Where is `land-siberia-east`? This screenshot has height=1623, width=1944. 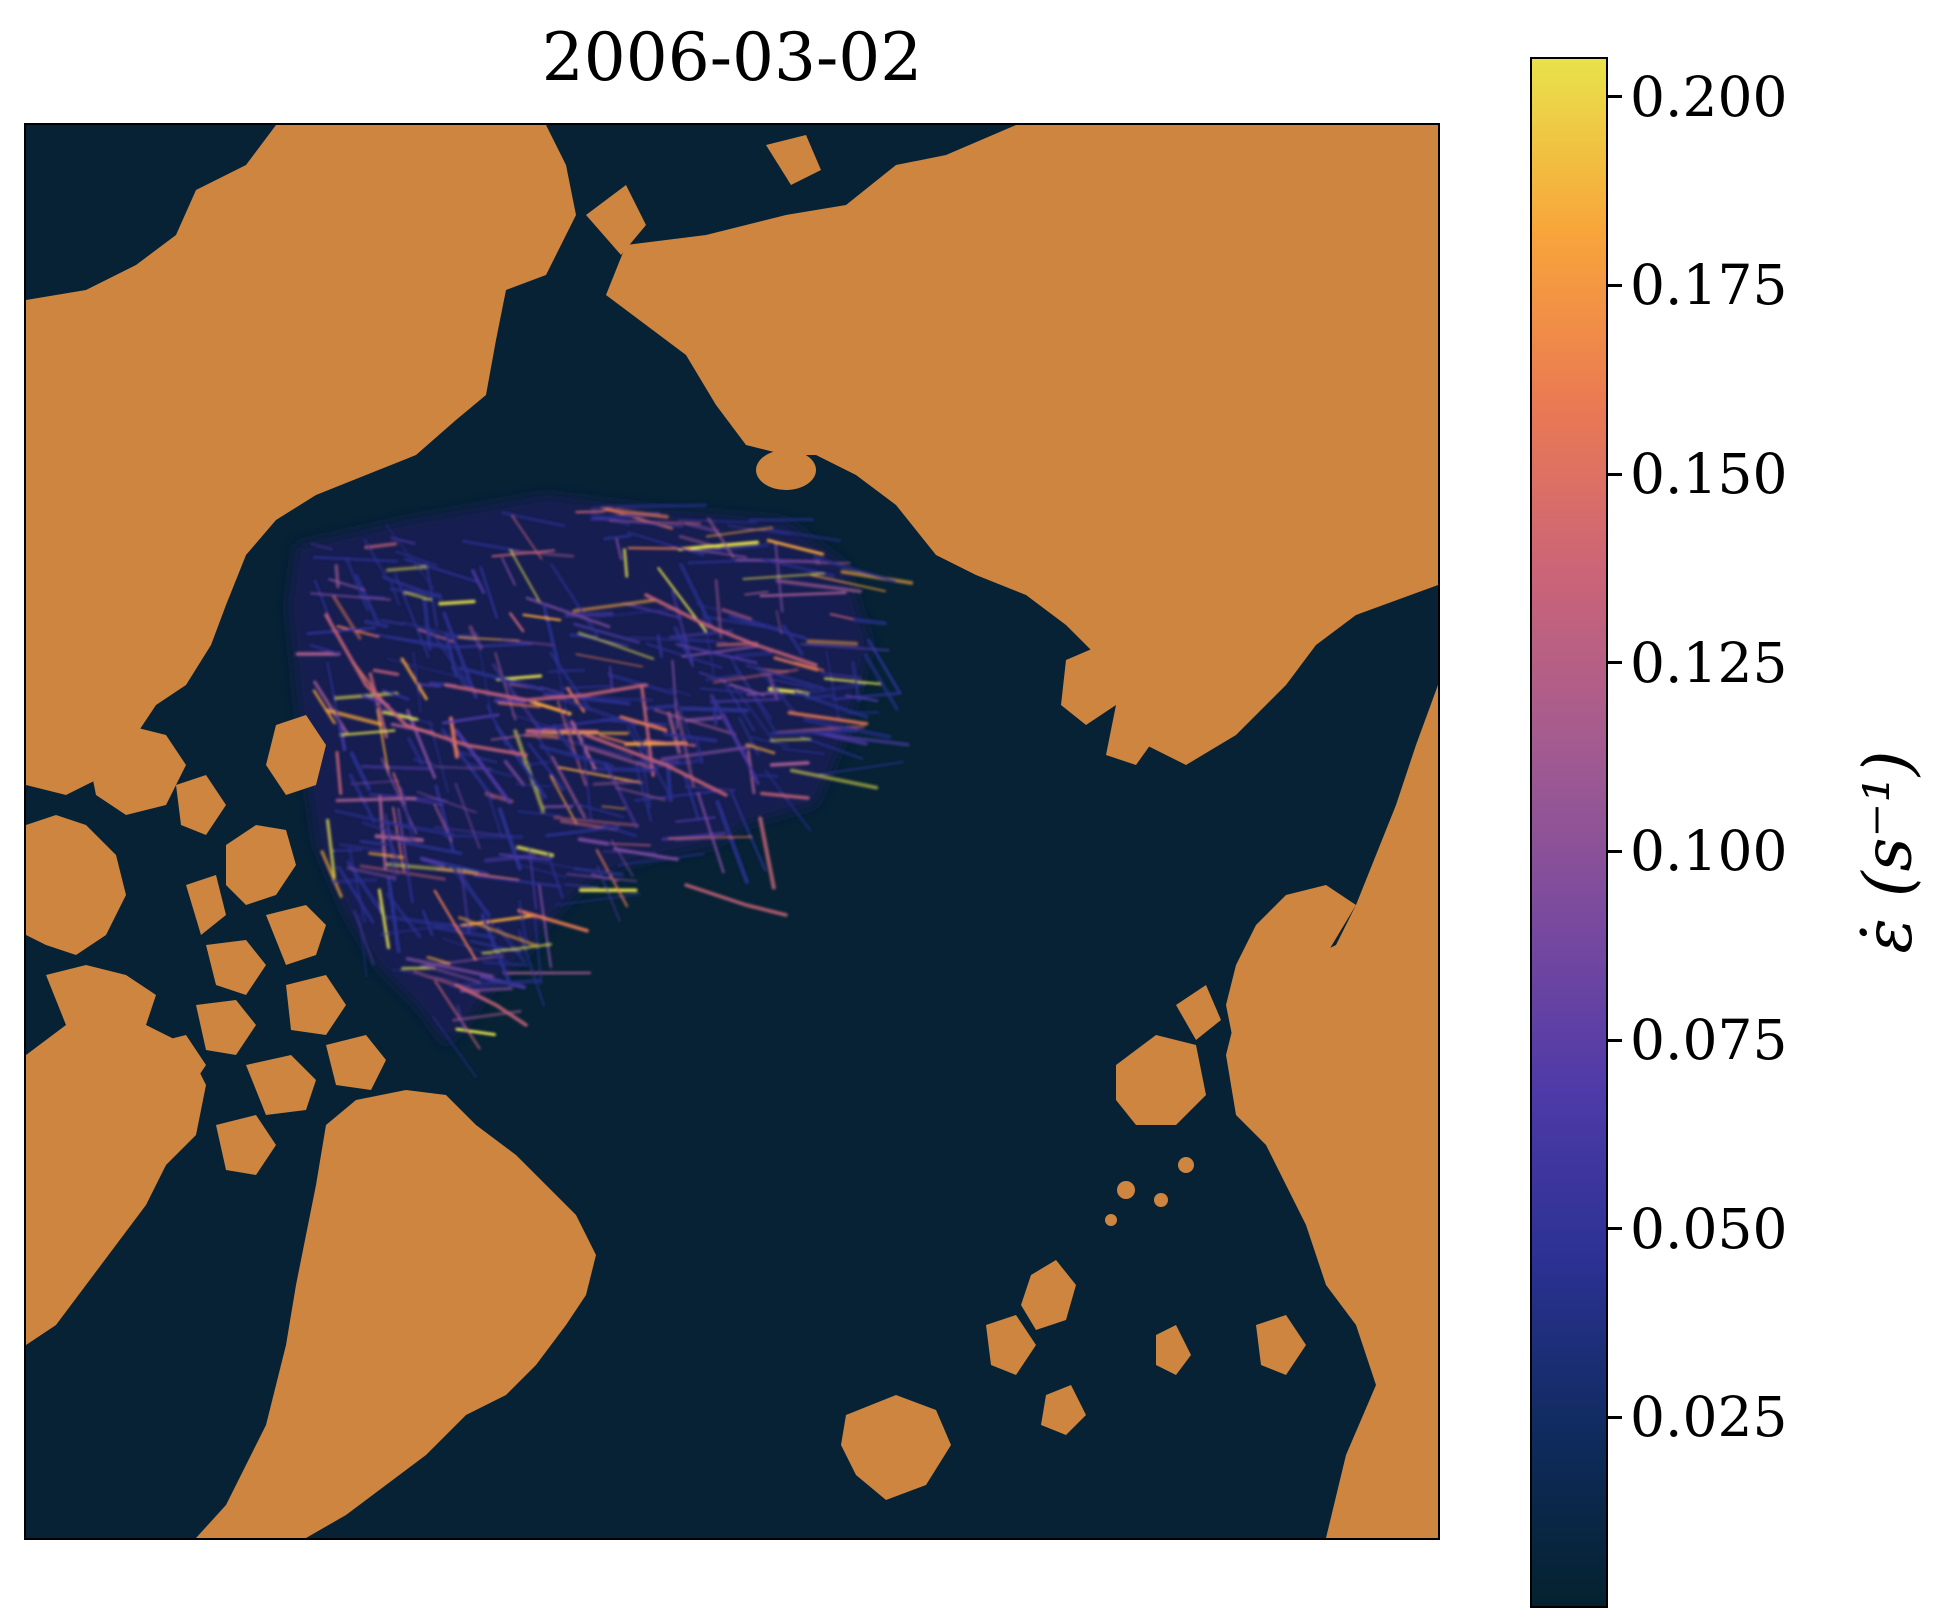 land-siberia-east is located at coordinates (301, 460).